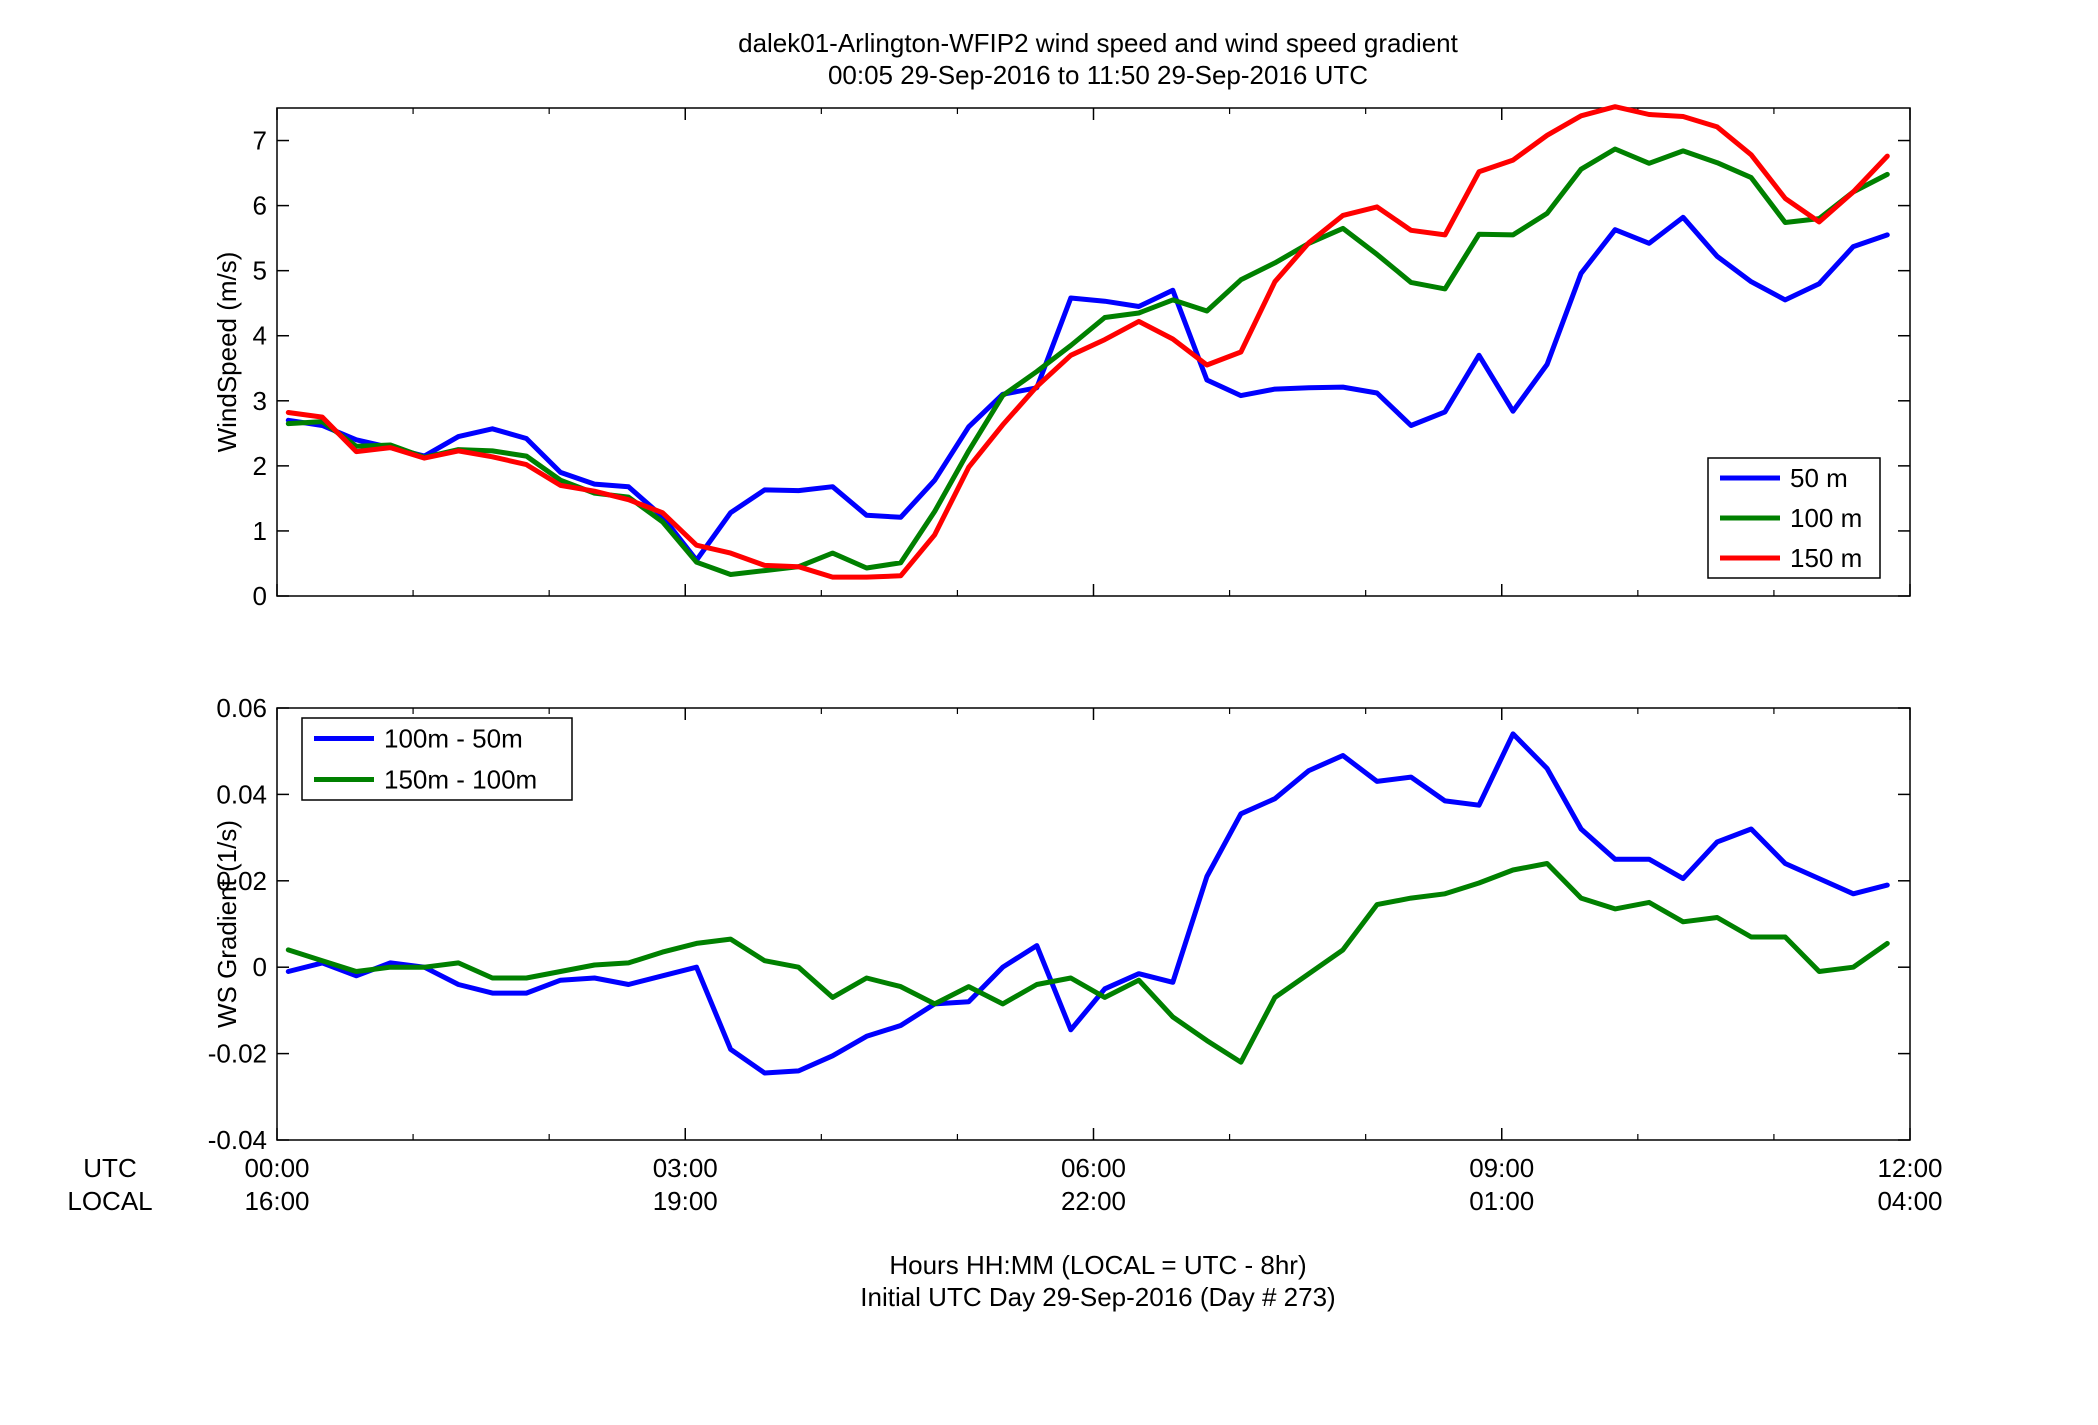 The width and height of the screenshot is (2098, 1425). What do you see at coordinates (260, 531) in the screenshot?
I see `y-tick-label: 1` at bounding box center [260, 531].